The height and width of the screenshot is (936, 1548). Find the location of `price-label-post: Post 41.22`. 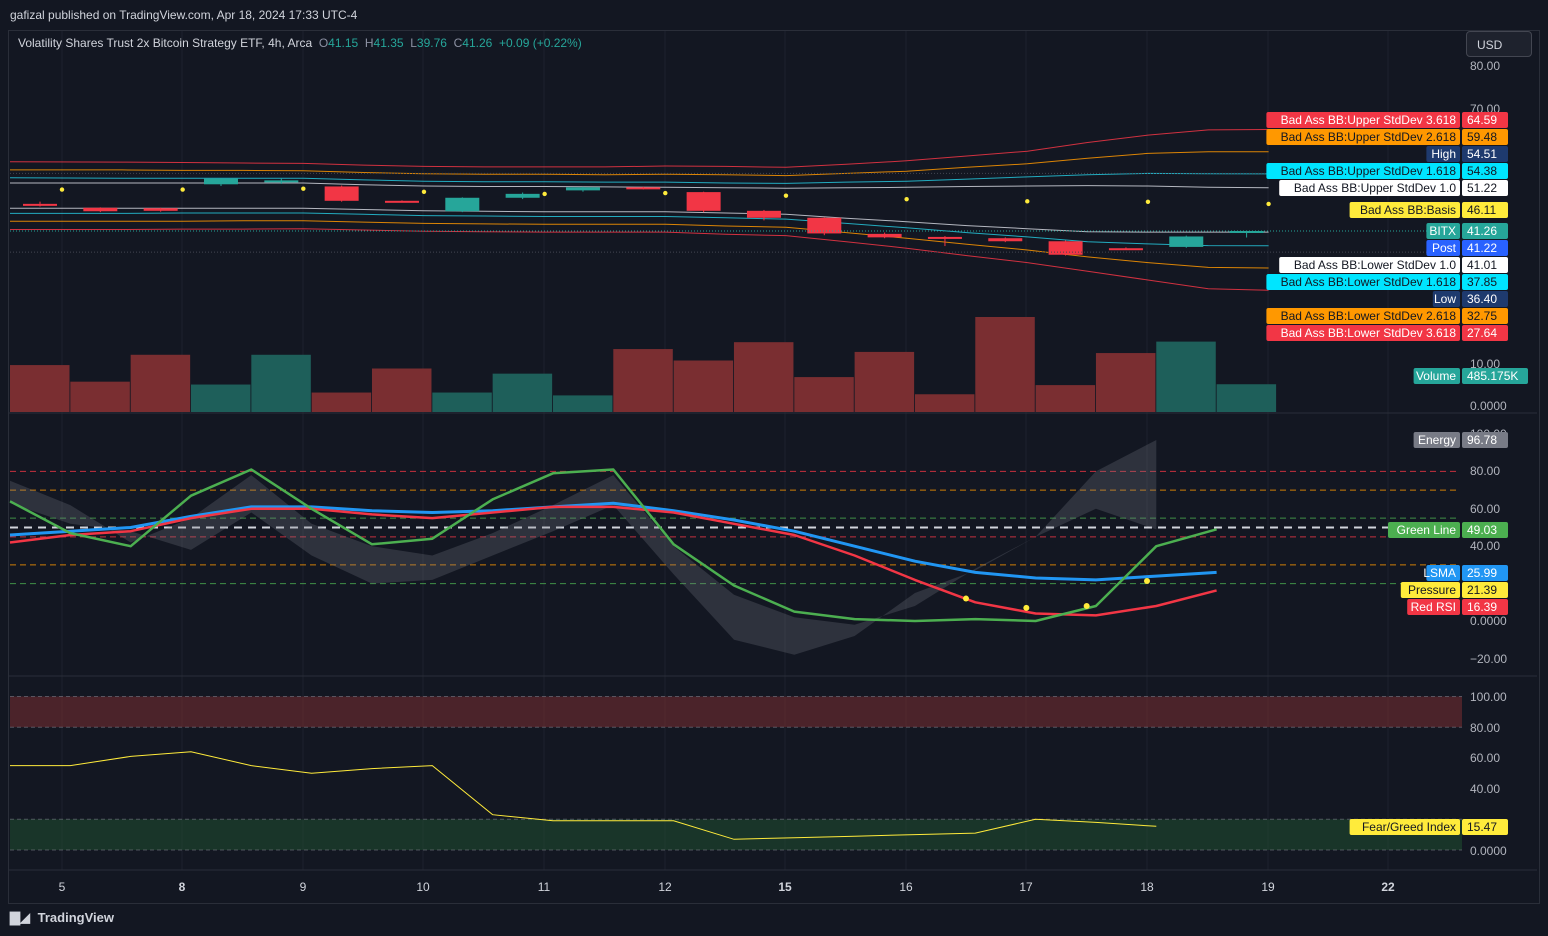

price-label-post: Post 41.22 is located at coordinates (1467, 248).